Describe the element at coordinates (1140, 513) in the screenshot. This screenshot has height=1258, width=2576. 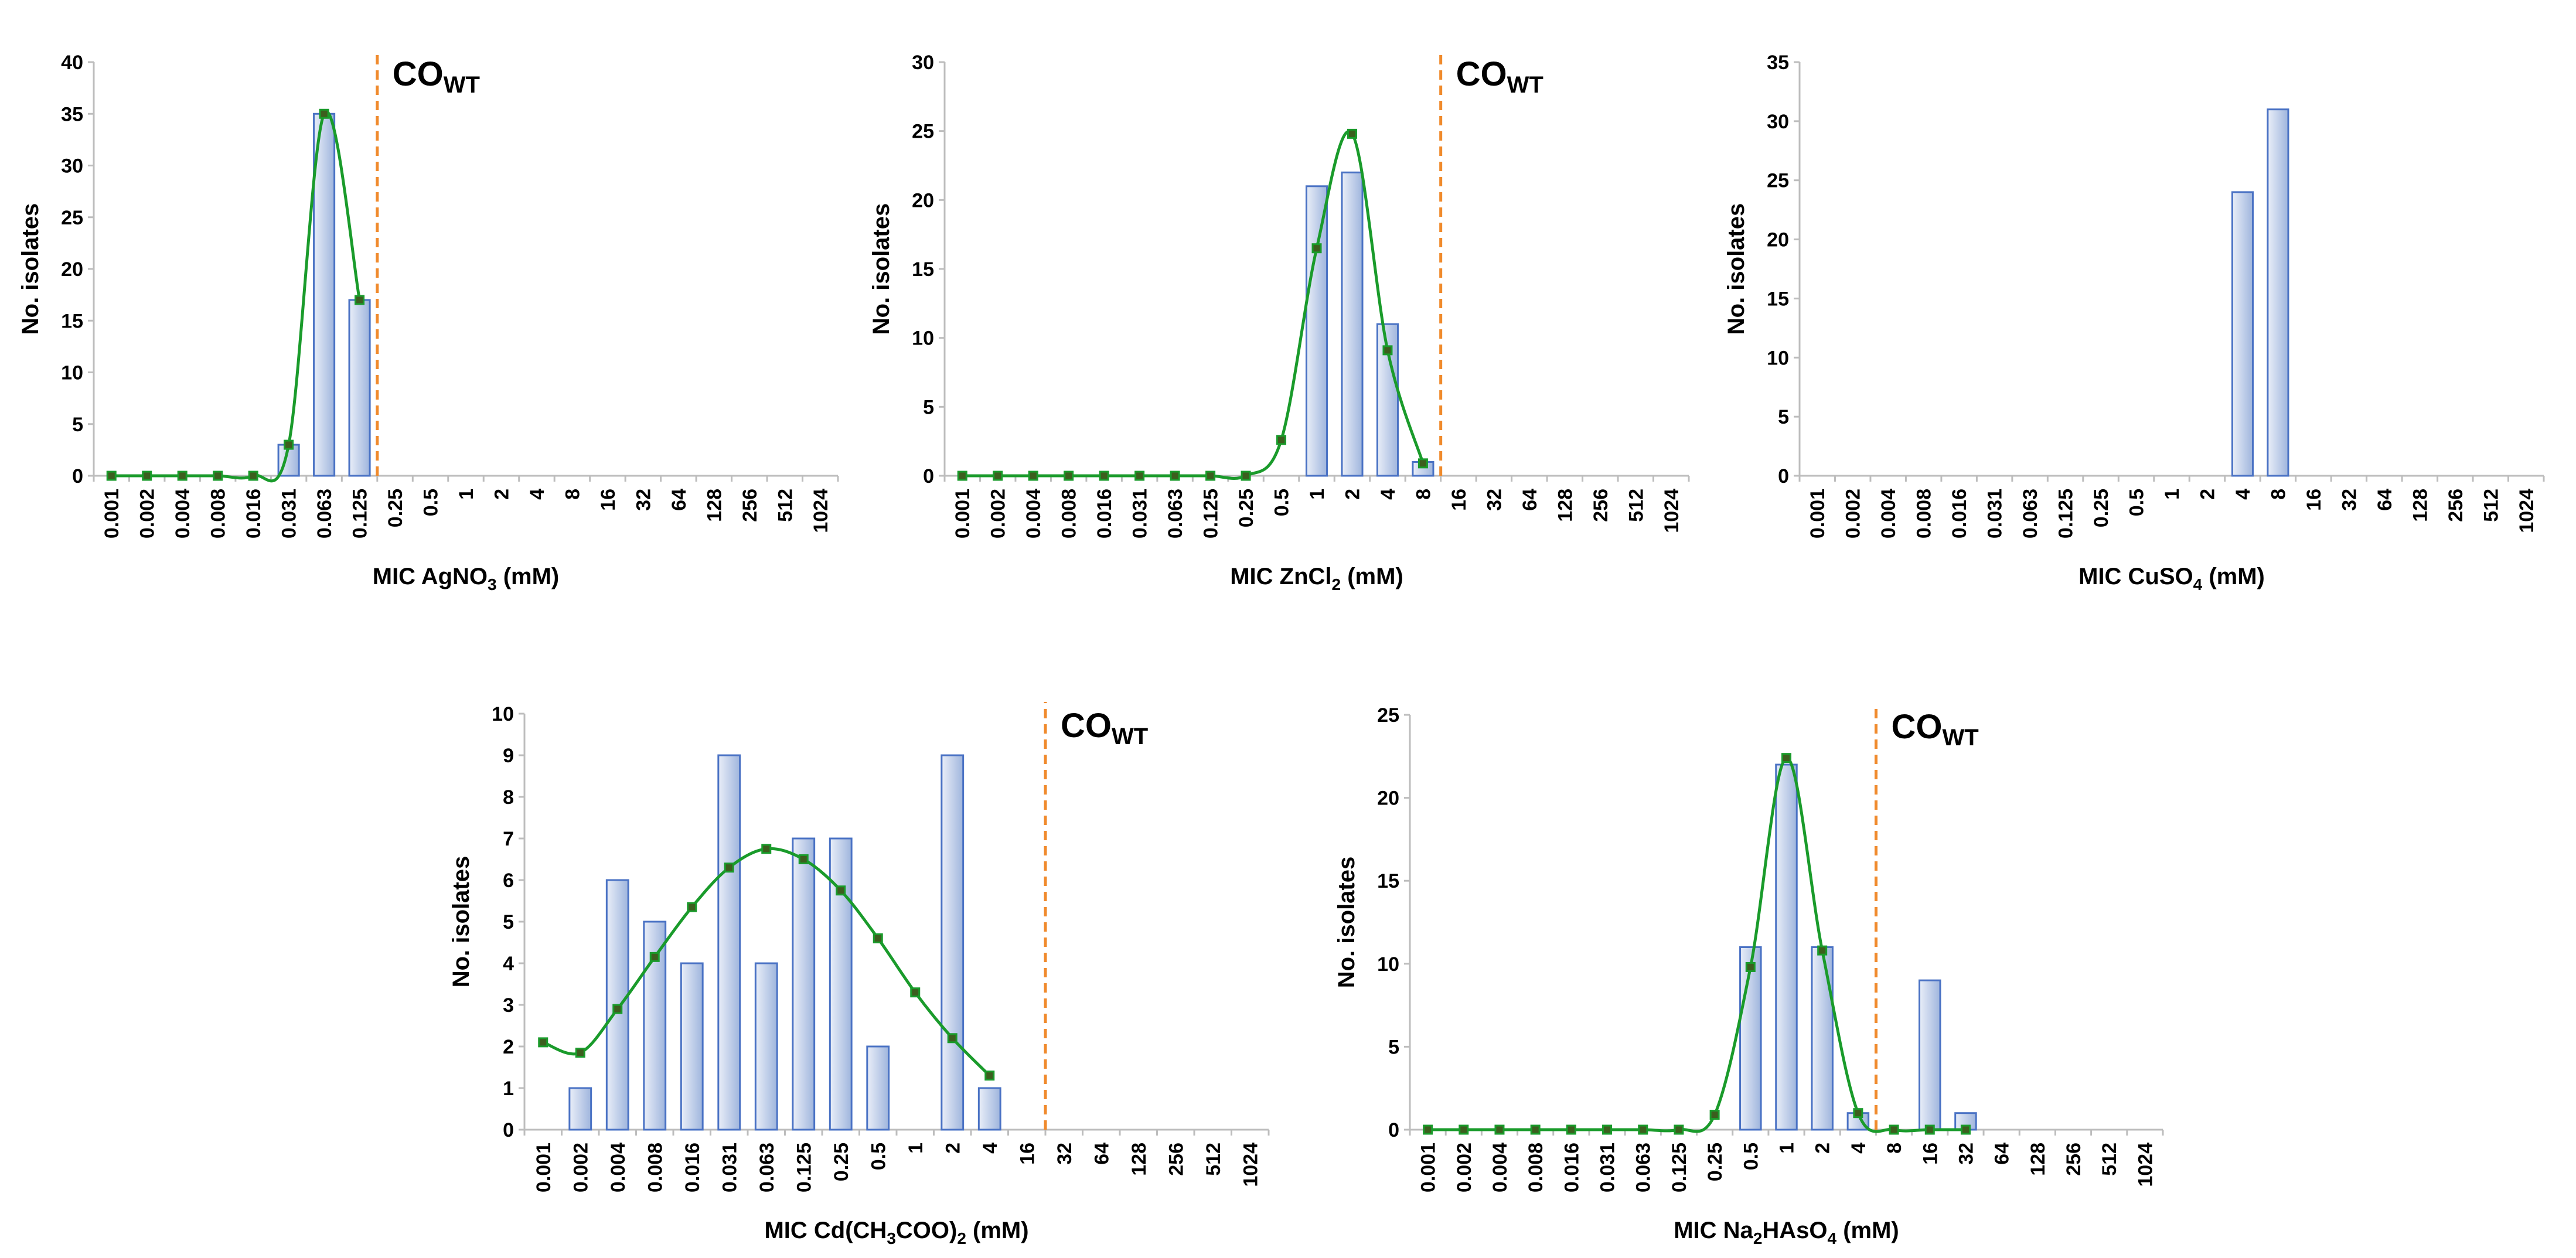
I see `x-tick-label: 0.031` at that location.